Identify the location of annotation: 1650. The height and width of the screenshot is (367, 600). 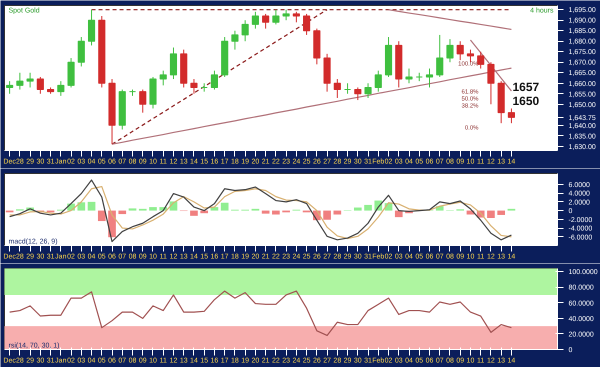
(526, 101).